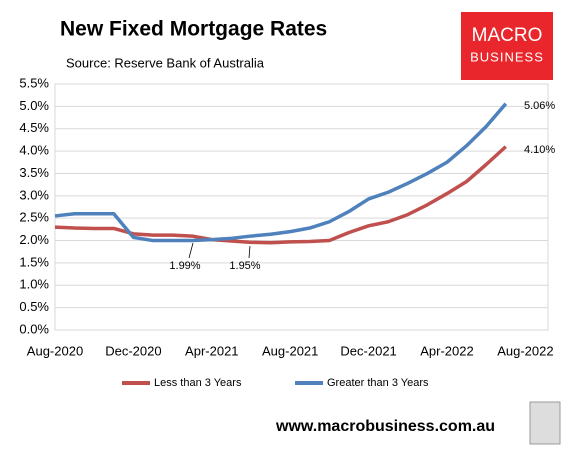 Image resolution: width=572 pixels, height=460 pixels. I want to click on annotation: 1.99%, so click(184, 266).